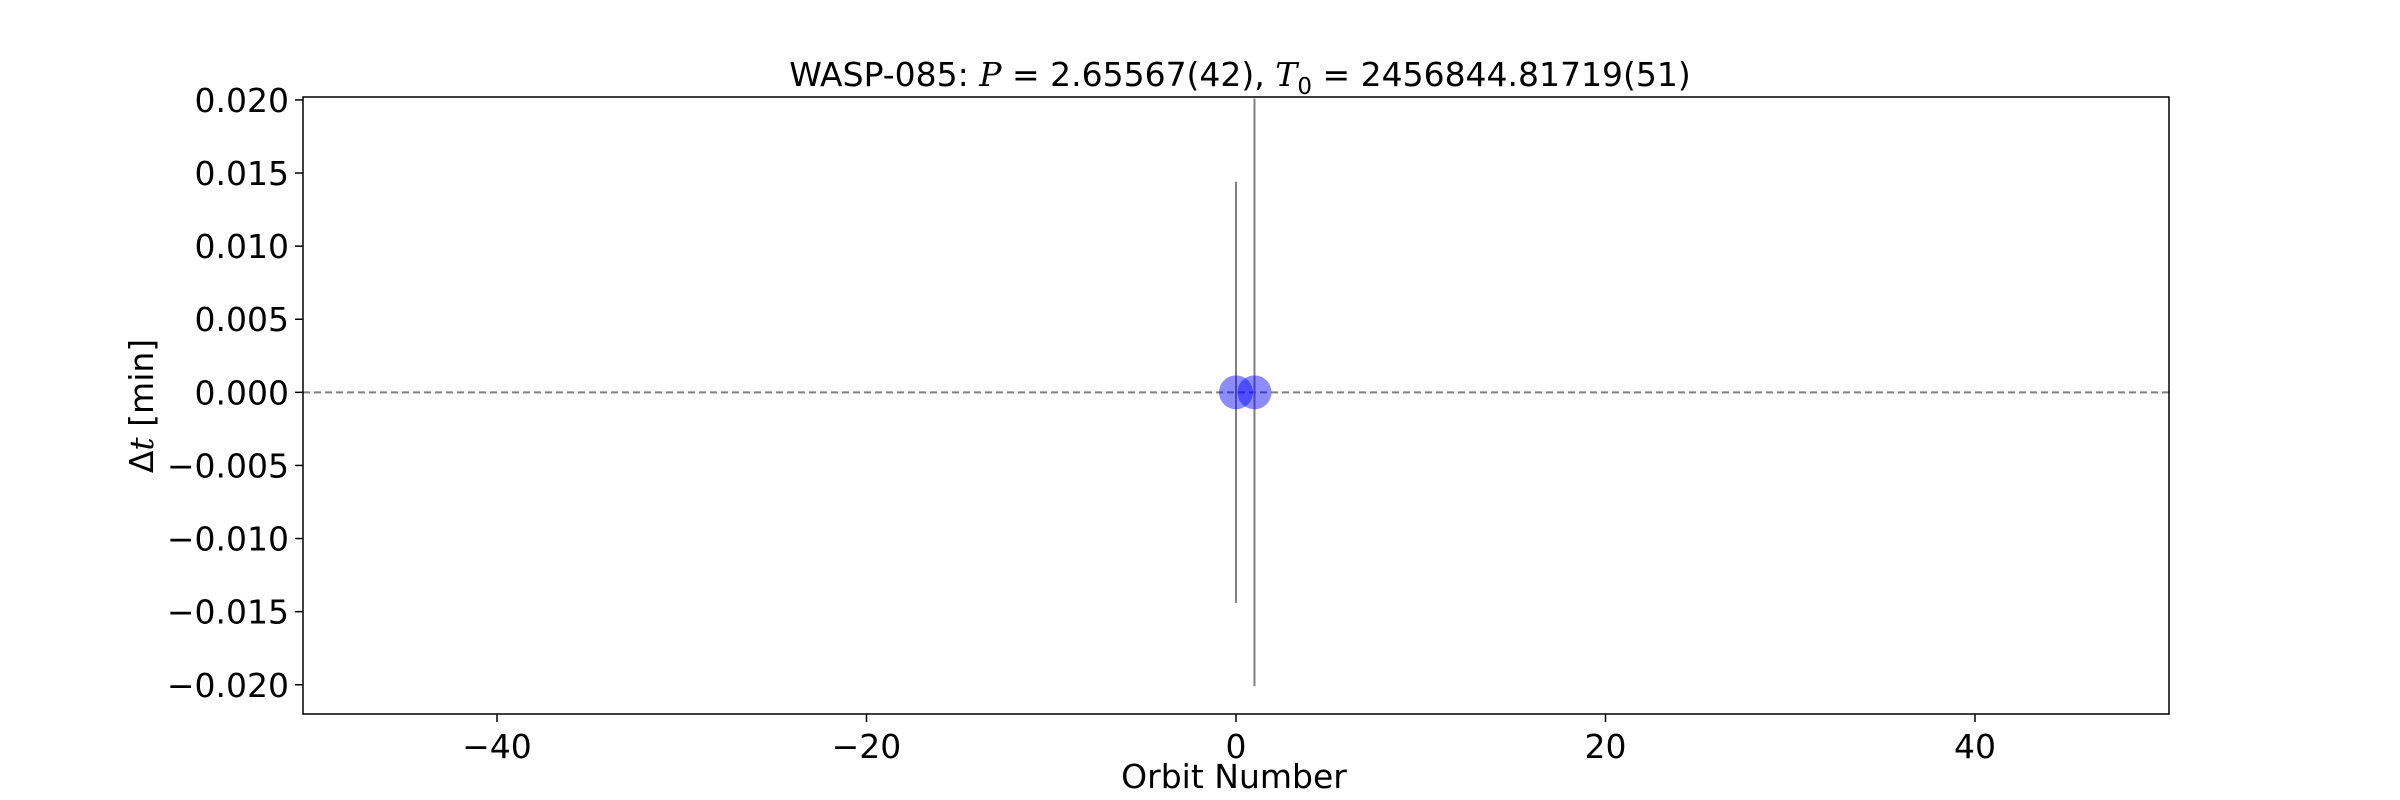  What do you see at coordinates (1287, 74) in the screenshot?
I see `title-epoch-symbol: T` at bounding box center [1287, 74].